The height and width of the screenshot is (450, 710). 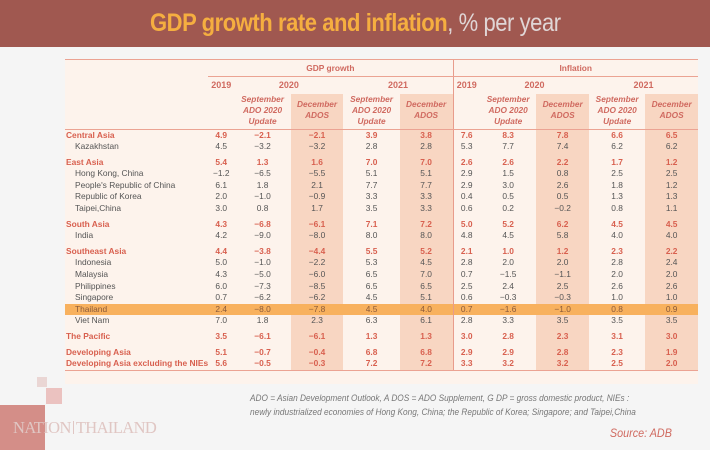 What do you see at coordinates (221, 184) in the screenshot?
I see `gdp-value: 6.1` at bounding box center [221, 184].